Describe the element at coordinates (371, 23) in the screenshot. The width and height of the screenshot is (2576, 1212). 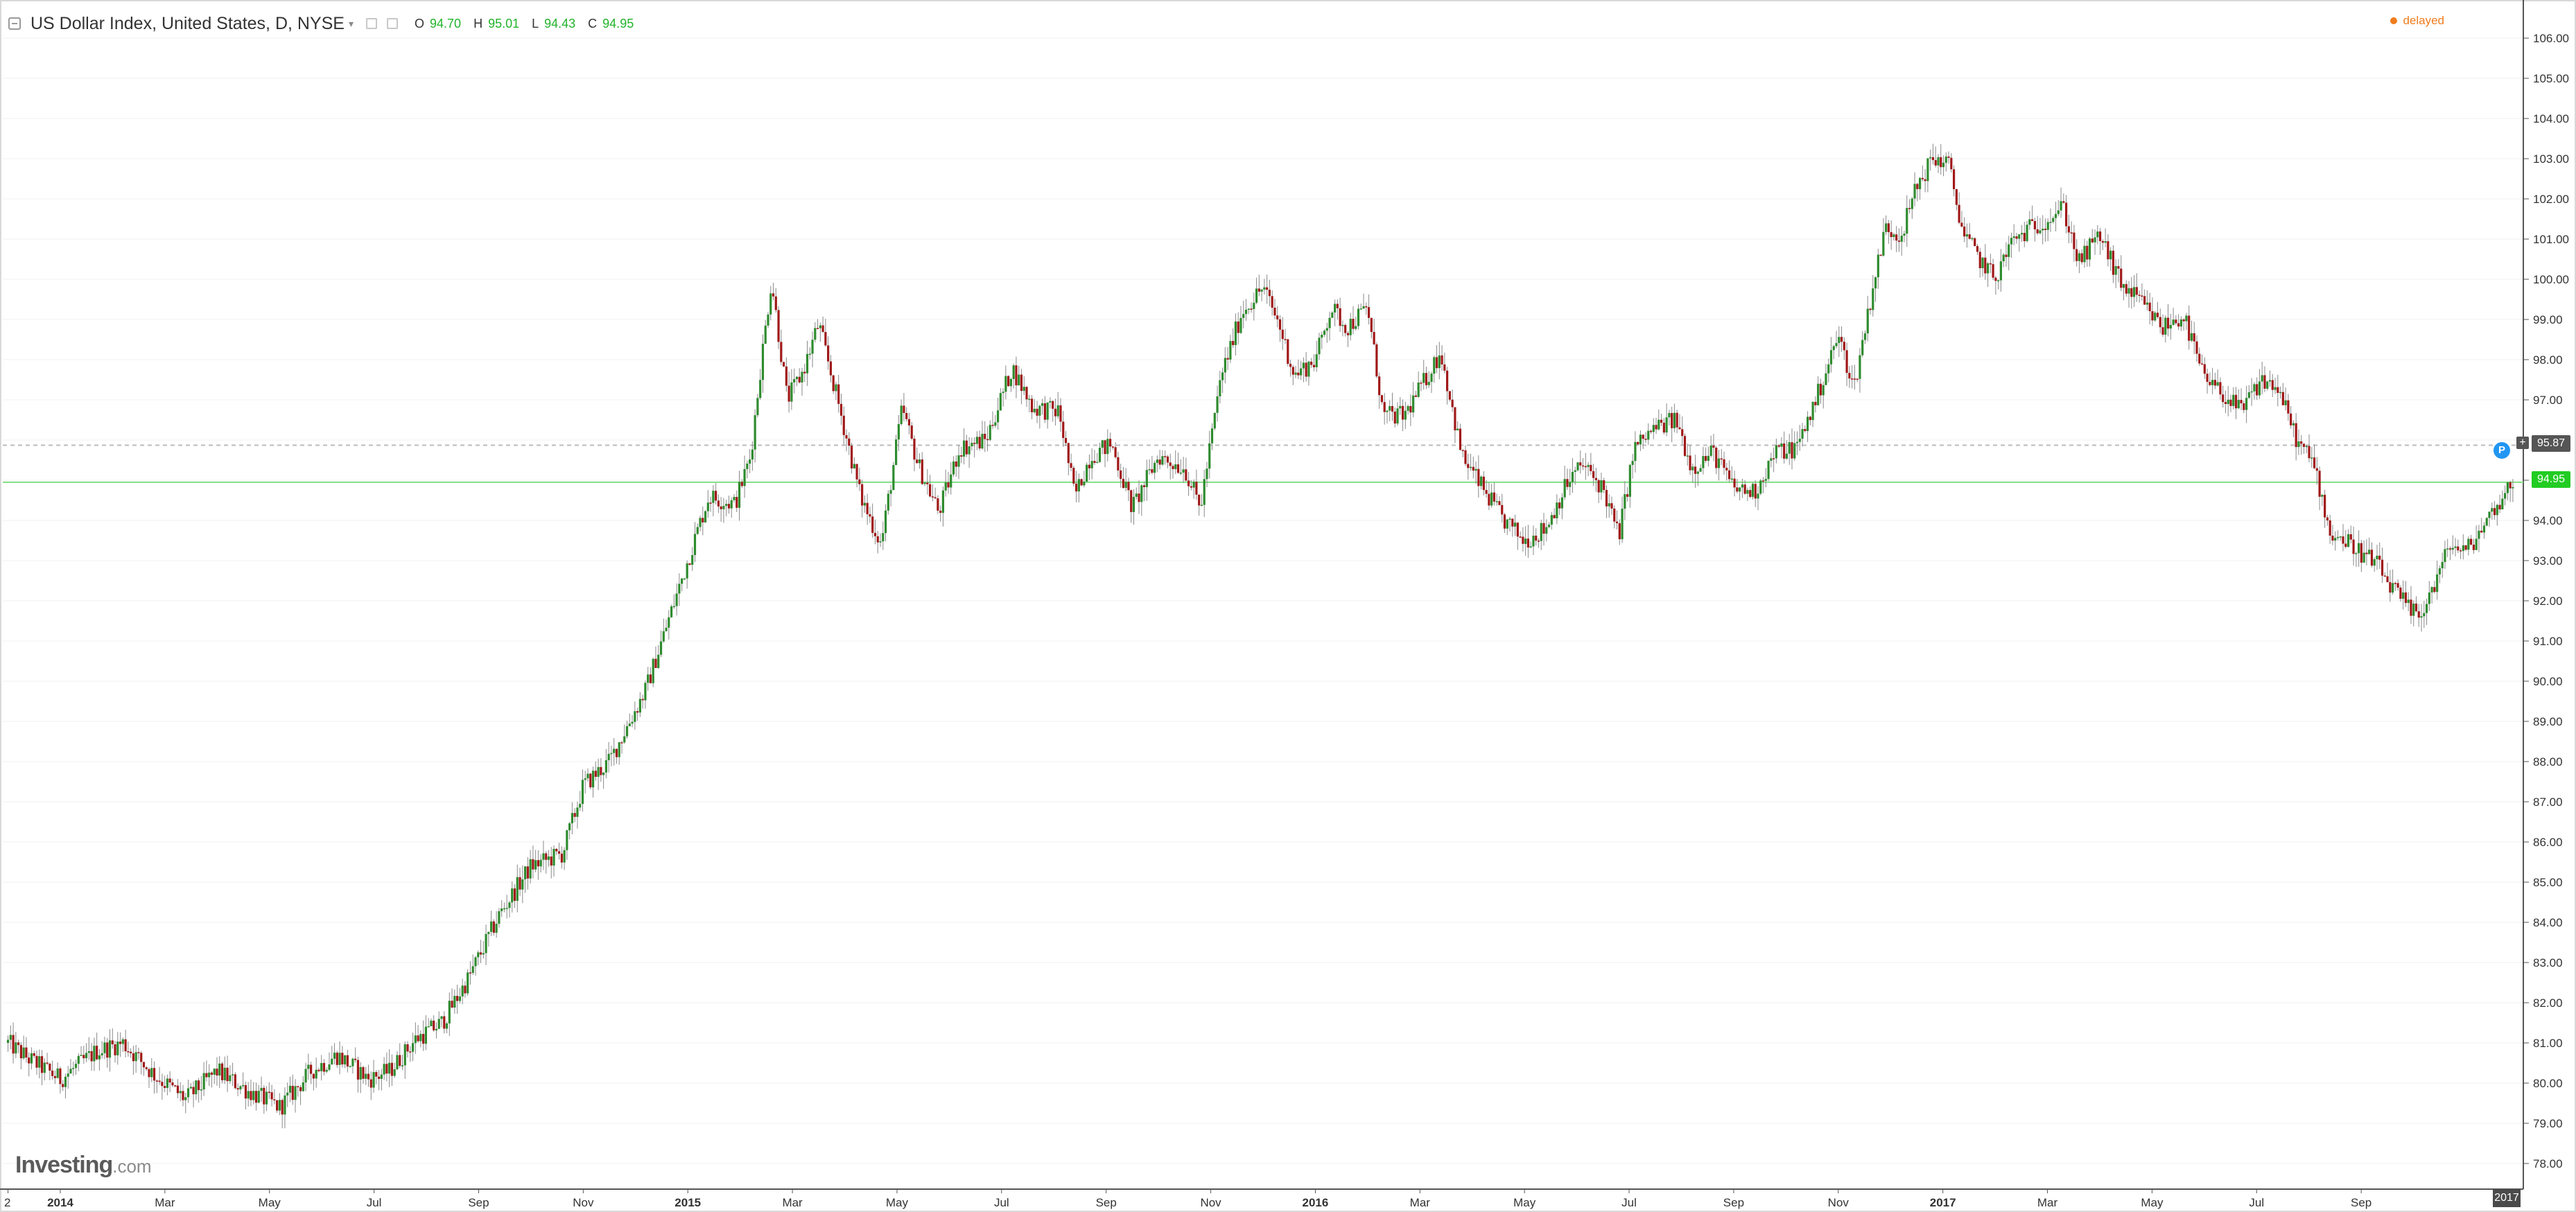
I see `settings-icon` at that location.